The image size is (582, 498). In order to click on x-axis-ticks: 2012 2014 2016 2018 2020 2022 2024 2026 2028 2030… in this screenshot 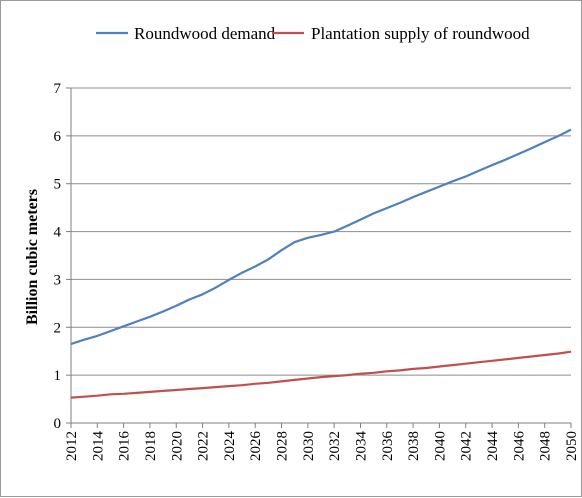, I will do `click(322, 442)`.